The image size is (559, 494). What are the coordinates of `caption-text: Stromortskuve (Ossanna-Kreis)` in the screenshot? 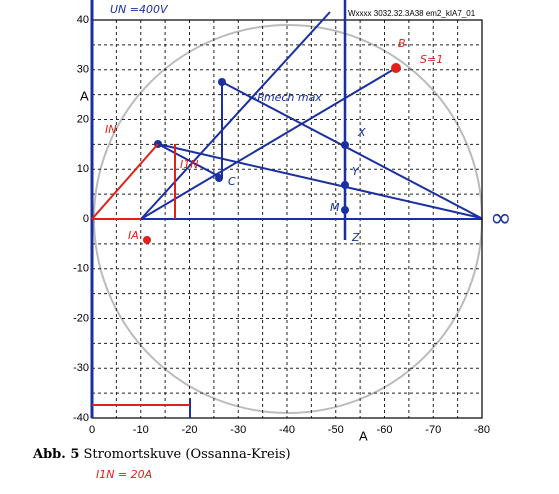 It's located at (187, 454).